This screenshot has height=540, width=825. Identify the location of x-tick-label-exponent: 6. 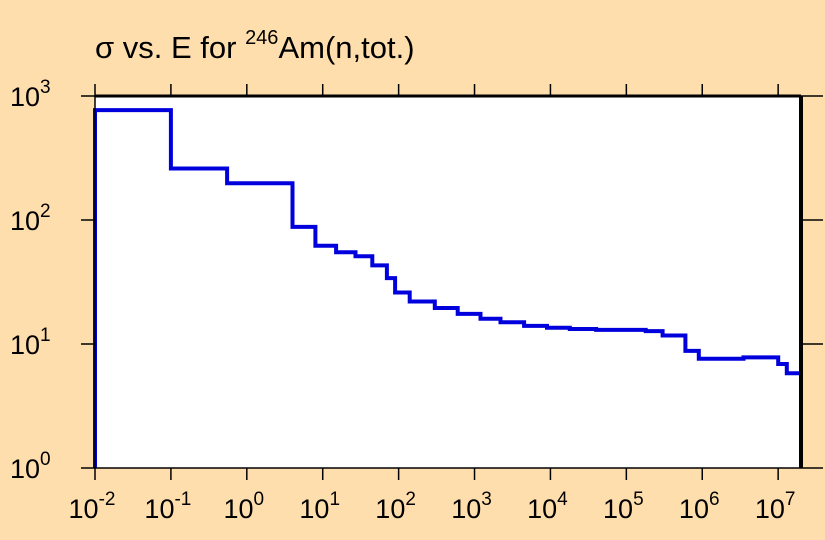
(714, 499).